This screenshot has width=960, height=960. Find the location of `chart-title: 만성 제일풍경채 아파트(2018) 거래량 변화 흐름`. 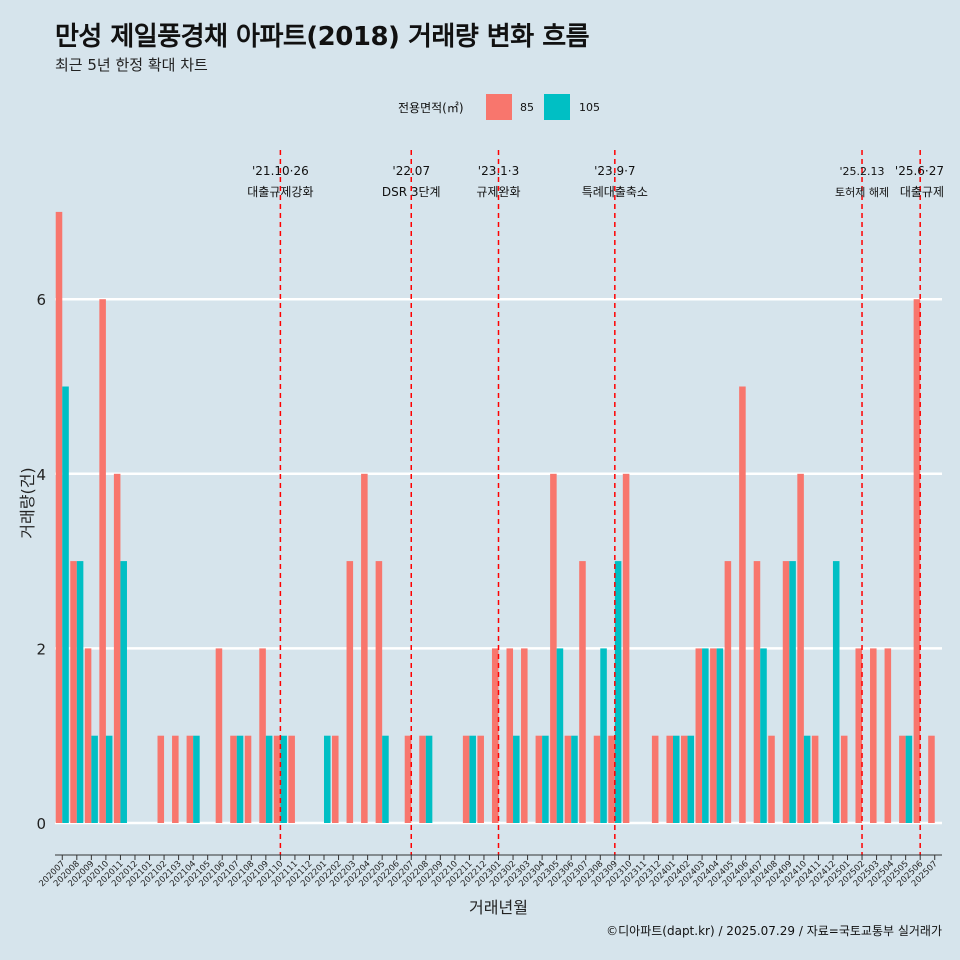

chart-title: 만성 제일풍경채 아파트(2018) 거래량 변화 흐름 is located at coordinates (322, 37).